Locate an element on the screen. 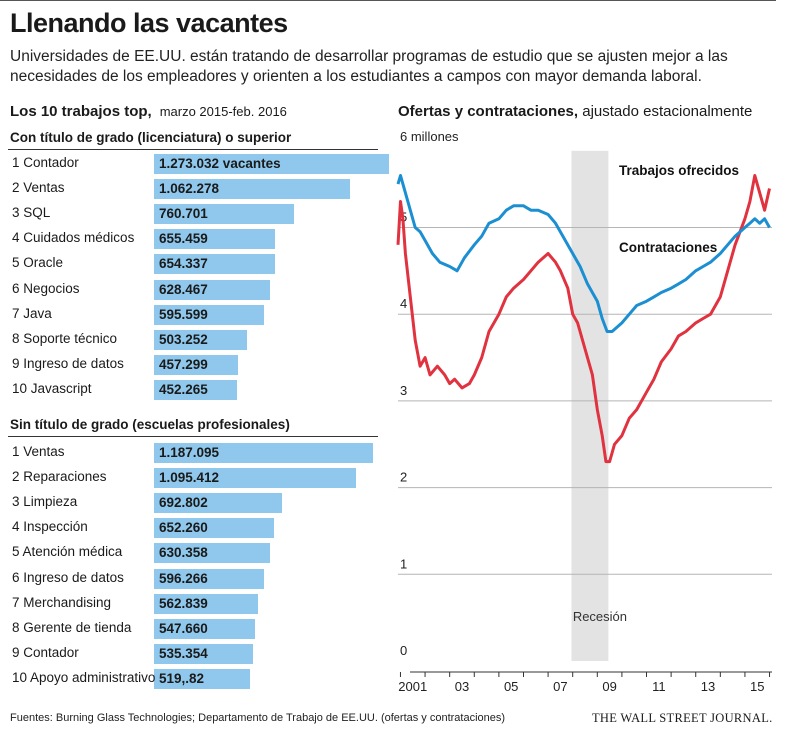 The image size is (800, 731). series-line-hires is located at coordinates (583, 253).